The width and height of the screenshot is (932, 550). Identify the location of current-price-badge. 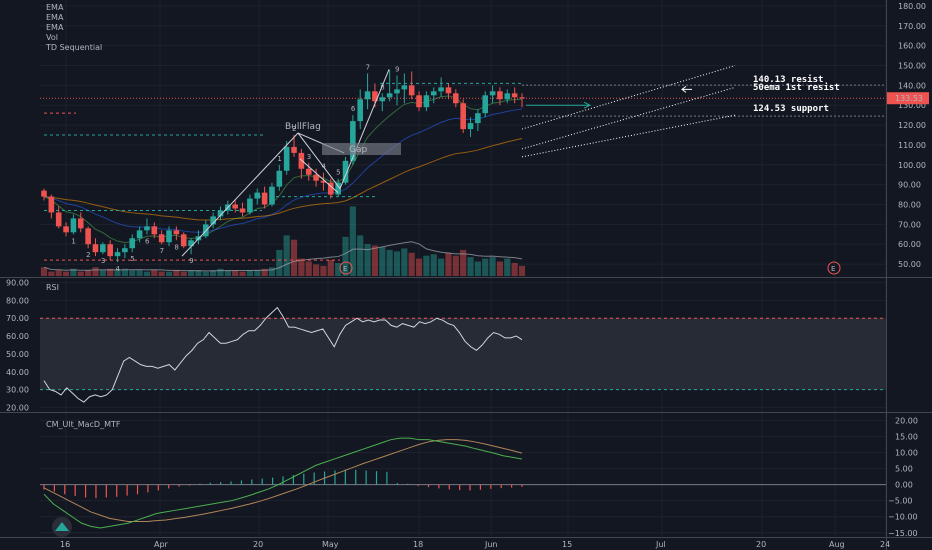
(908, 98).